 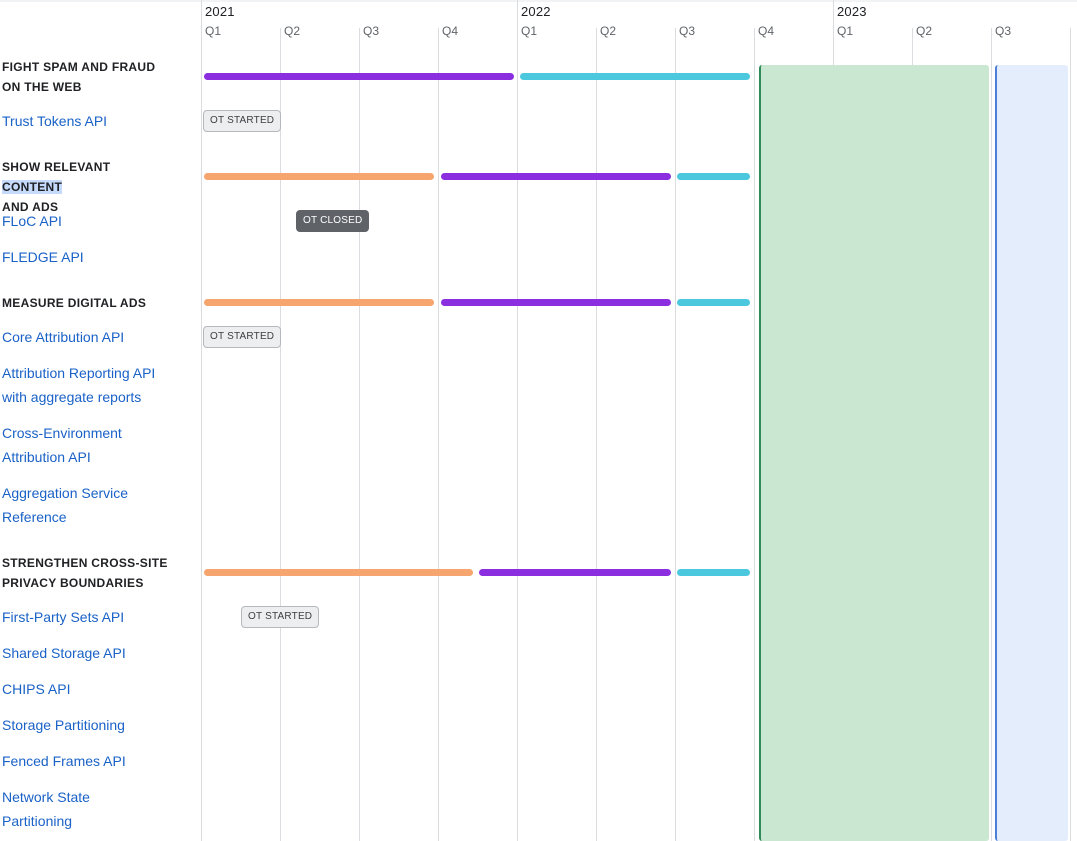 I want to click on phase-block-blue, so click(x=1031, y=453).